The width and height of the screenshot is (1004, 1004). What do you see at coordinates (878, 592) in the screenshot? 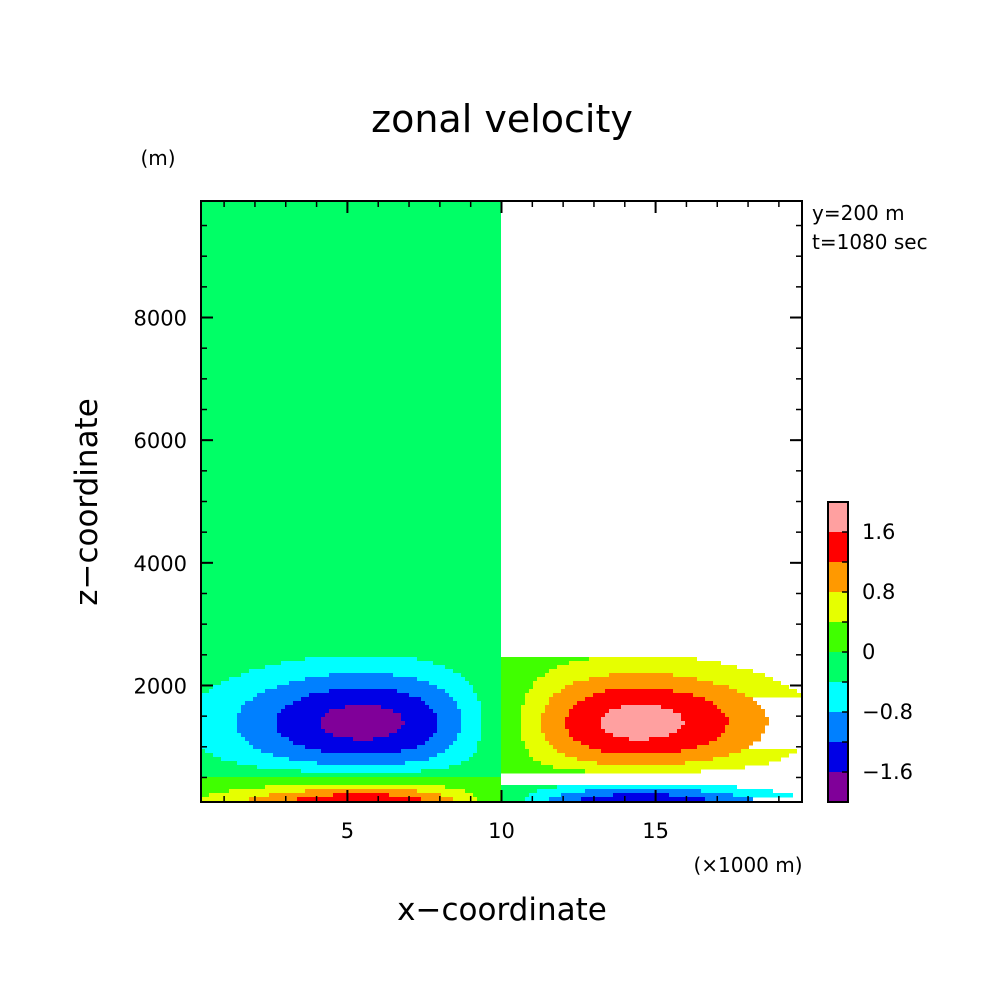
I see `colorbar-tick-label: 0.8` at bounding box center [878, 592].